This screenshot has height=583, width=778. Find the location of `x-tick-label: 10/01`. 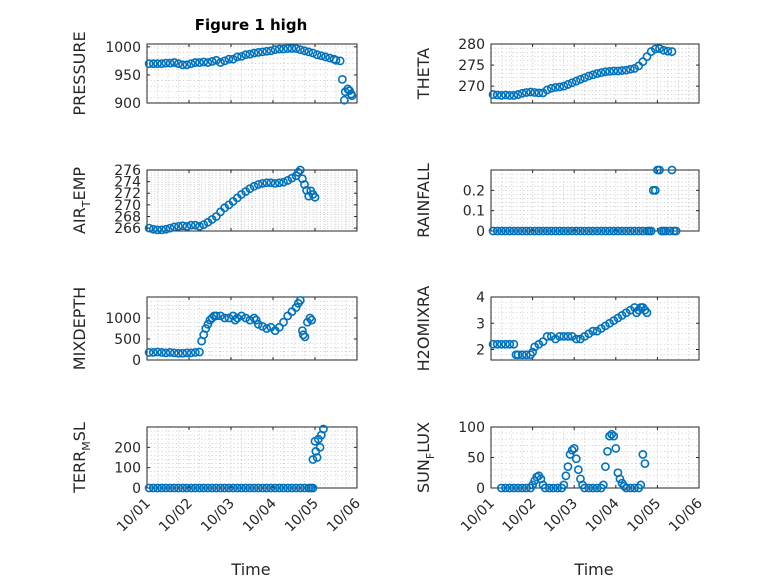

x-tick-label: 10/01 is located at coordinates (478, 516).